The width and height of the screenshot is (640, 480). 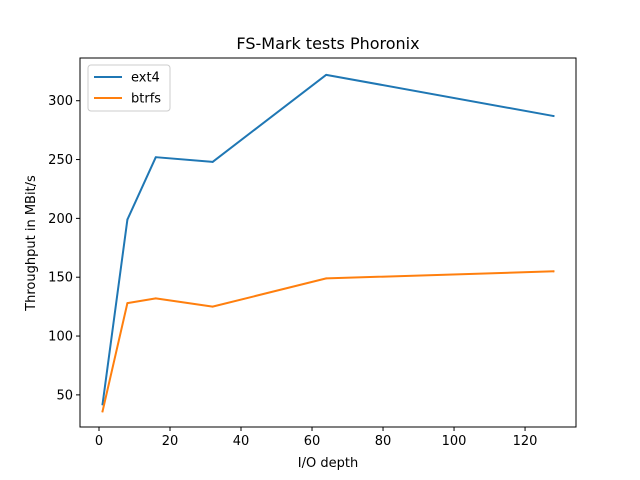 What do you see at coordinates (328, 463) in the screenshot?
I see `x-axis-label: I/O depth` at bounding box center [328, 463].